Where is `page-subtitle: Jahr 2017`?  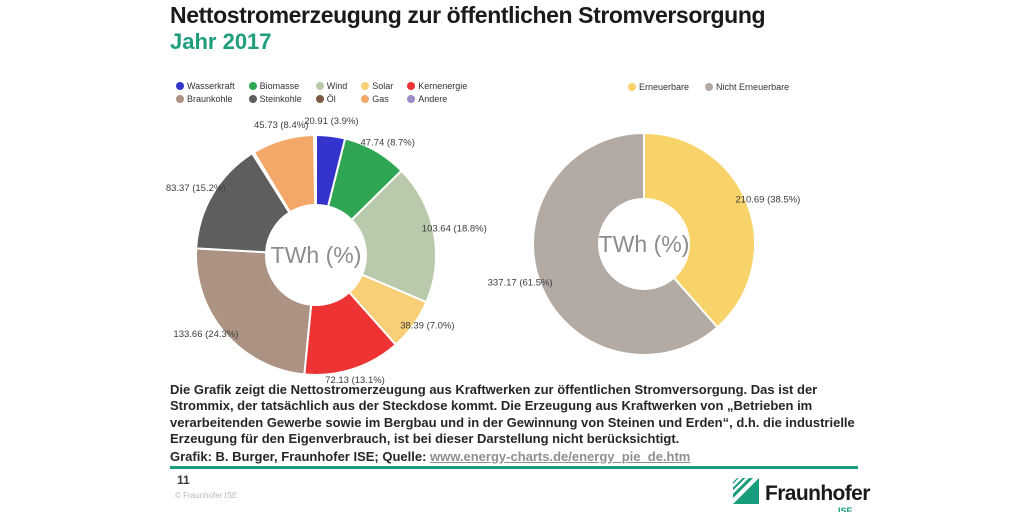 page-subtitle: Jahr 2017 is located at coordinates (221, 41).